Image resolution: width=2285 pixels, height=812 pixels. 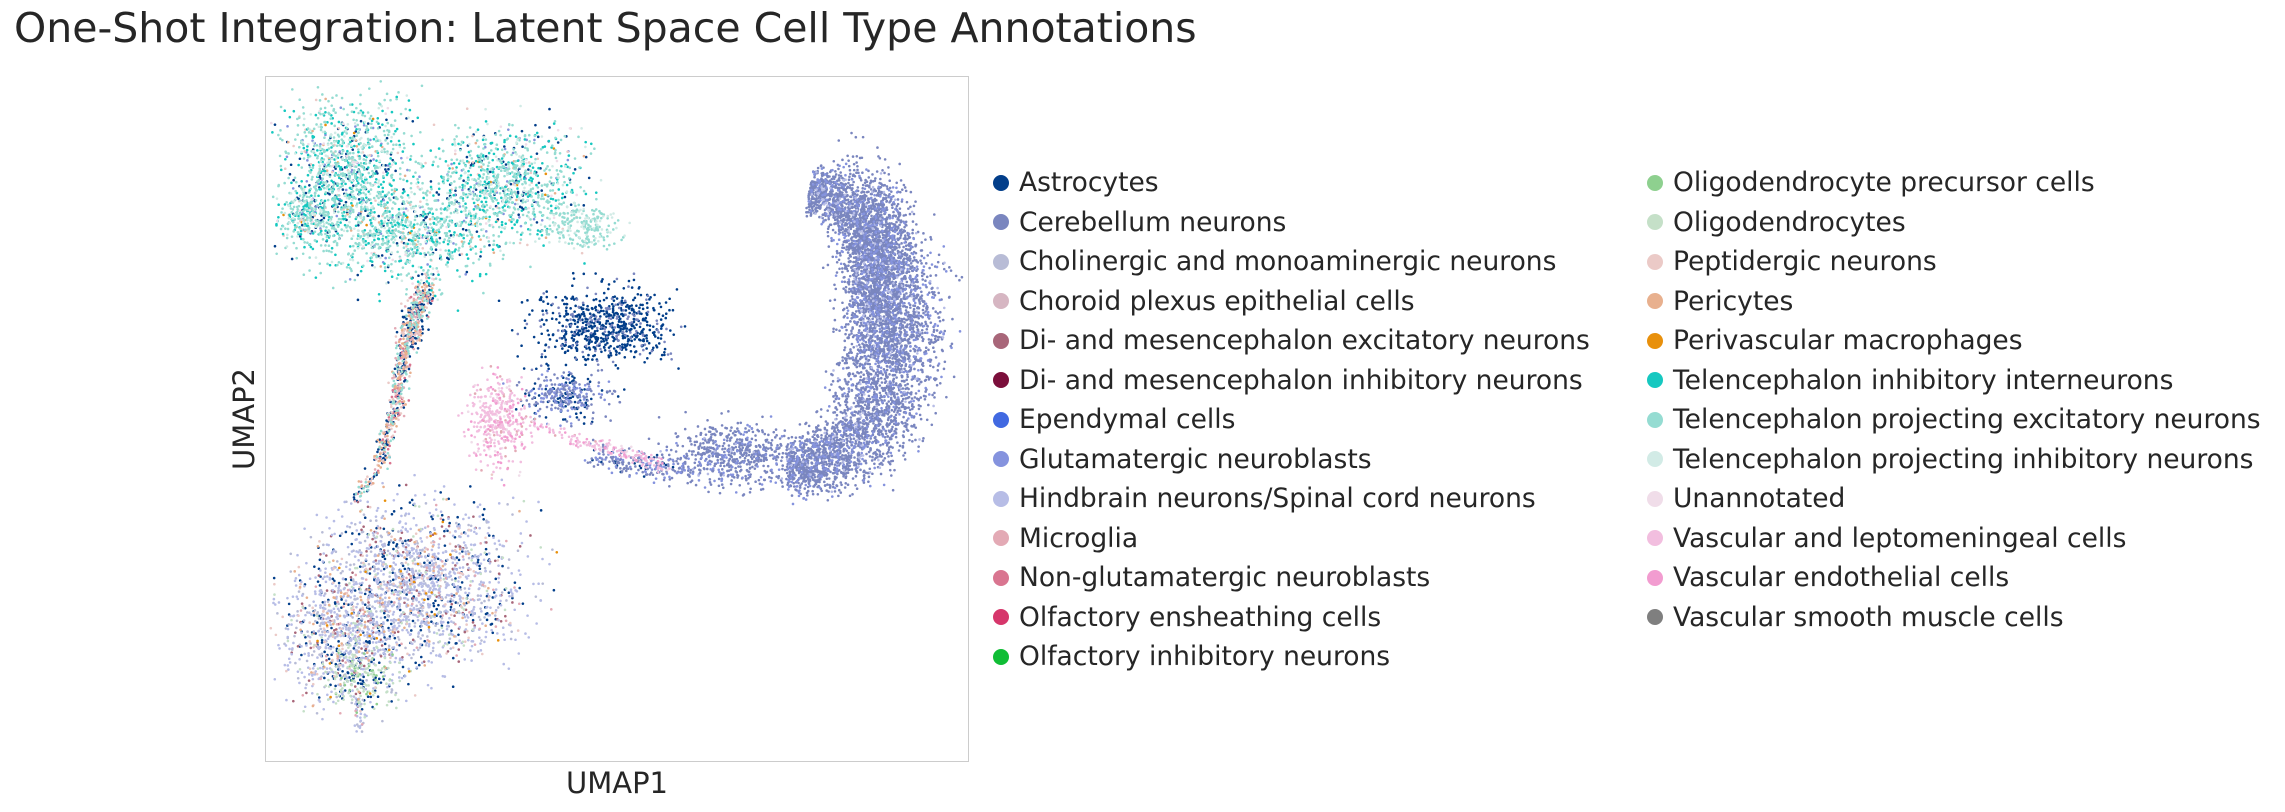 What do you see at coordinates (1789, 222) in the screenshot?
I see `legend-label: Oligodendrocytes` at bounding box center [1789, 222].